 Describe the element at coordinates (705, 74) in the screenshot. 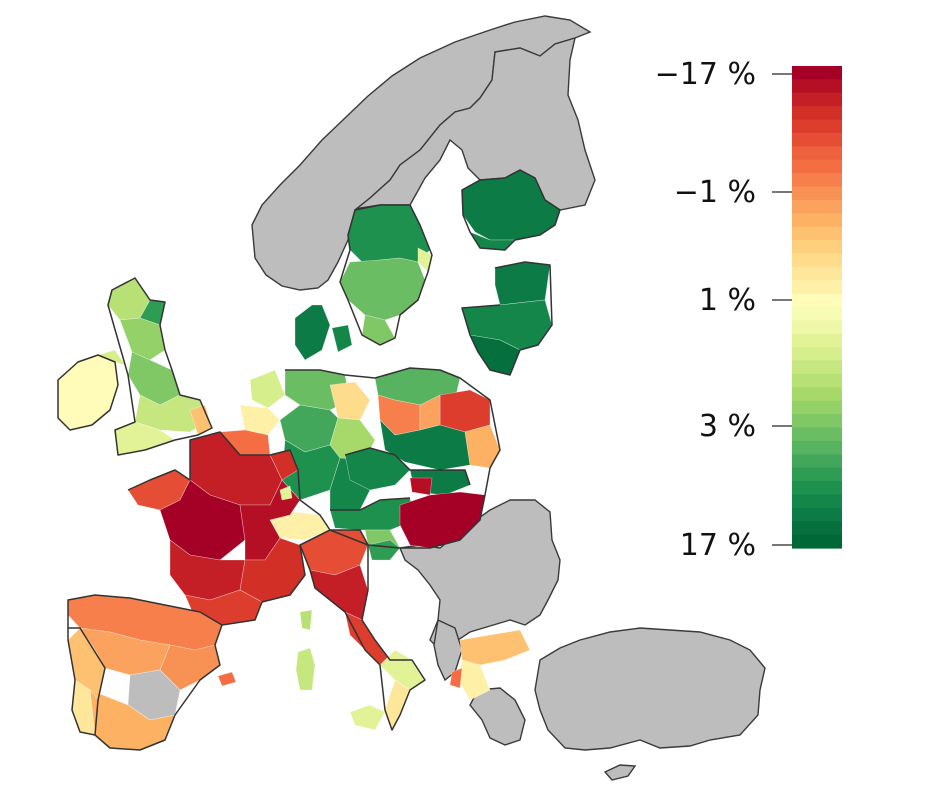

I see `legend-tick-label: −17 %` at that location.